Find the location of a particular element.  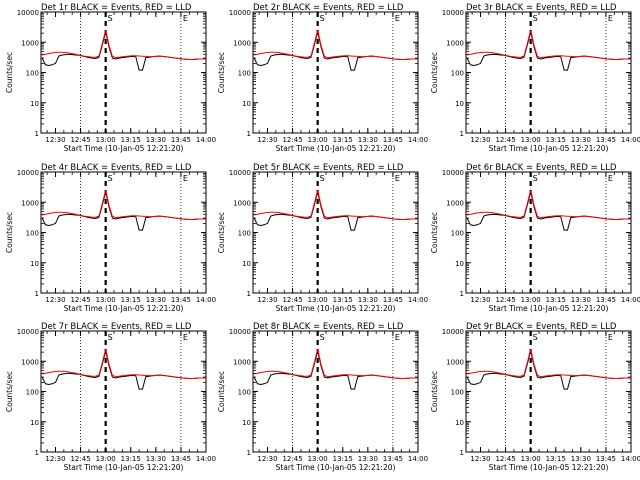

panel-title: Det 4r BLACK = Events, RED = LLD is located at coordinates (116, 168).